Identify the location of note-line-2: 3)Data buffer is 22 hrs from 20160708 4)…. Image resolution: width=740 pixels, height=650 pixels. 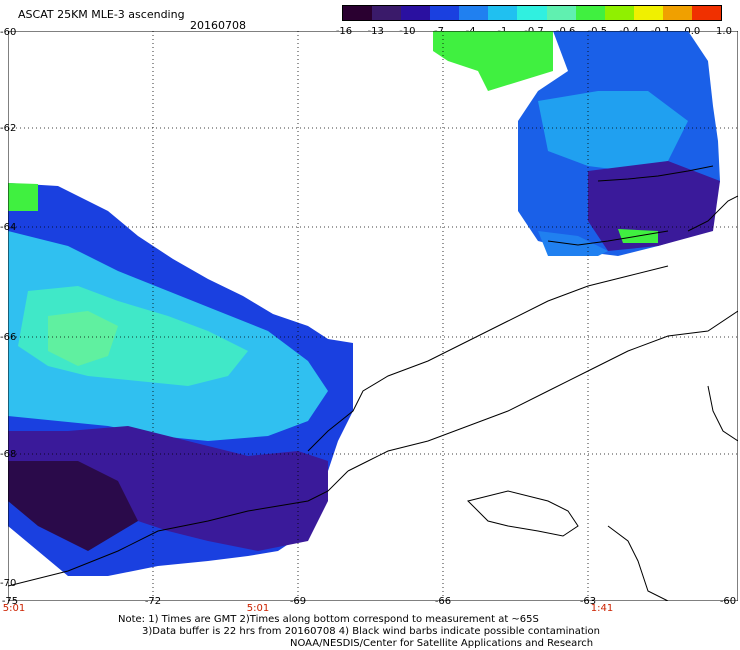
(371, 631).